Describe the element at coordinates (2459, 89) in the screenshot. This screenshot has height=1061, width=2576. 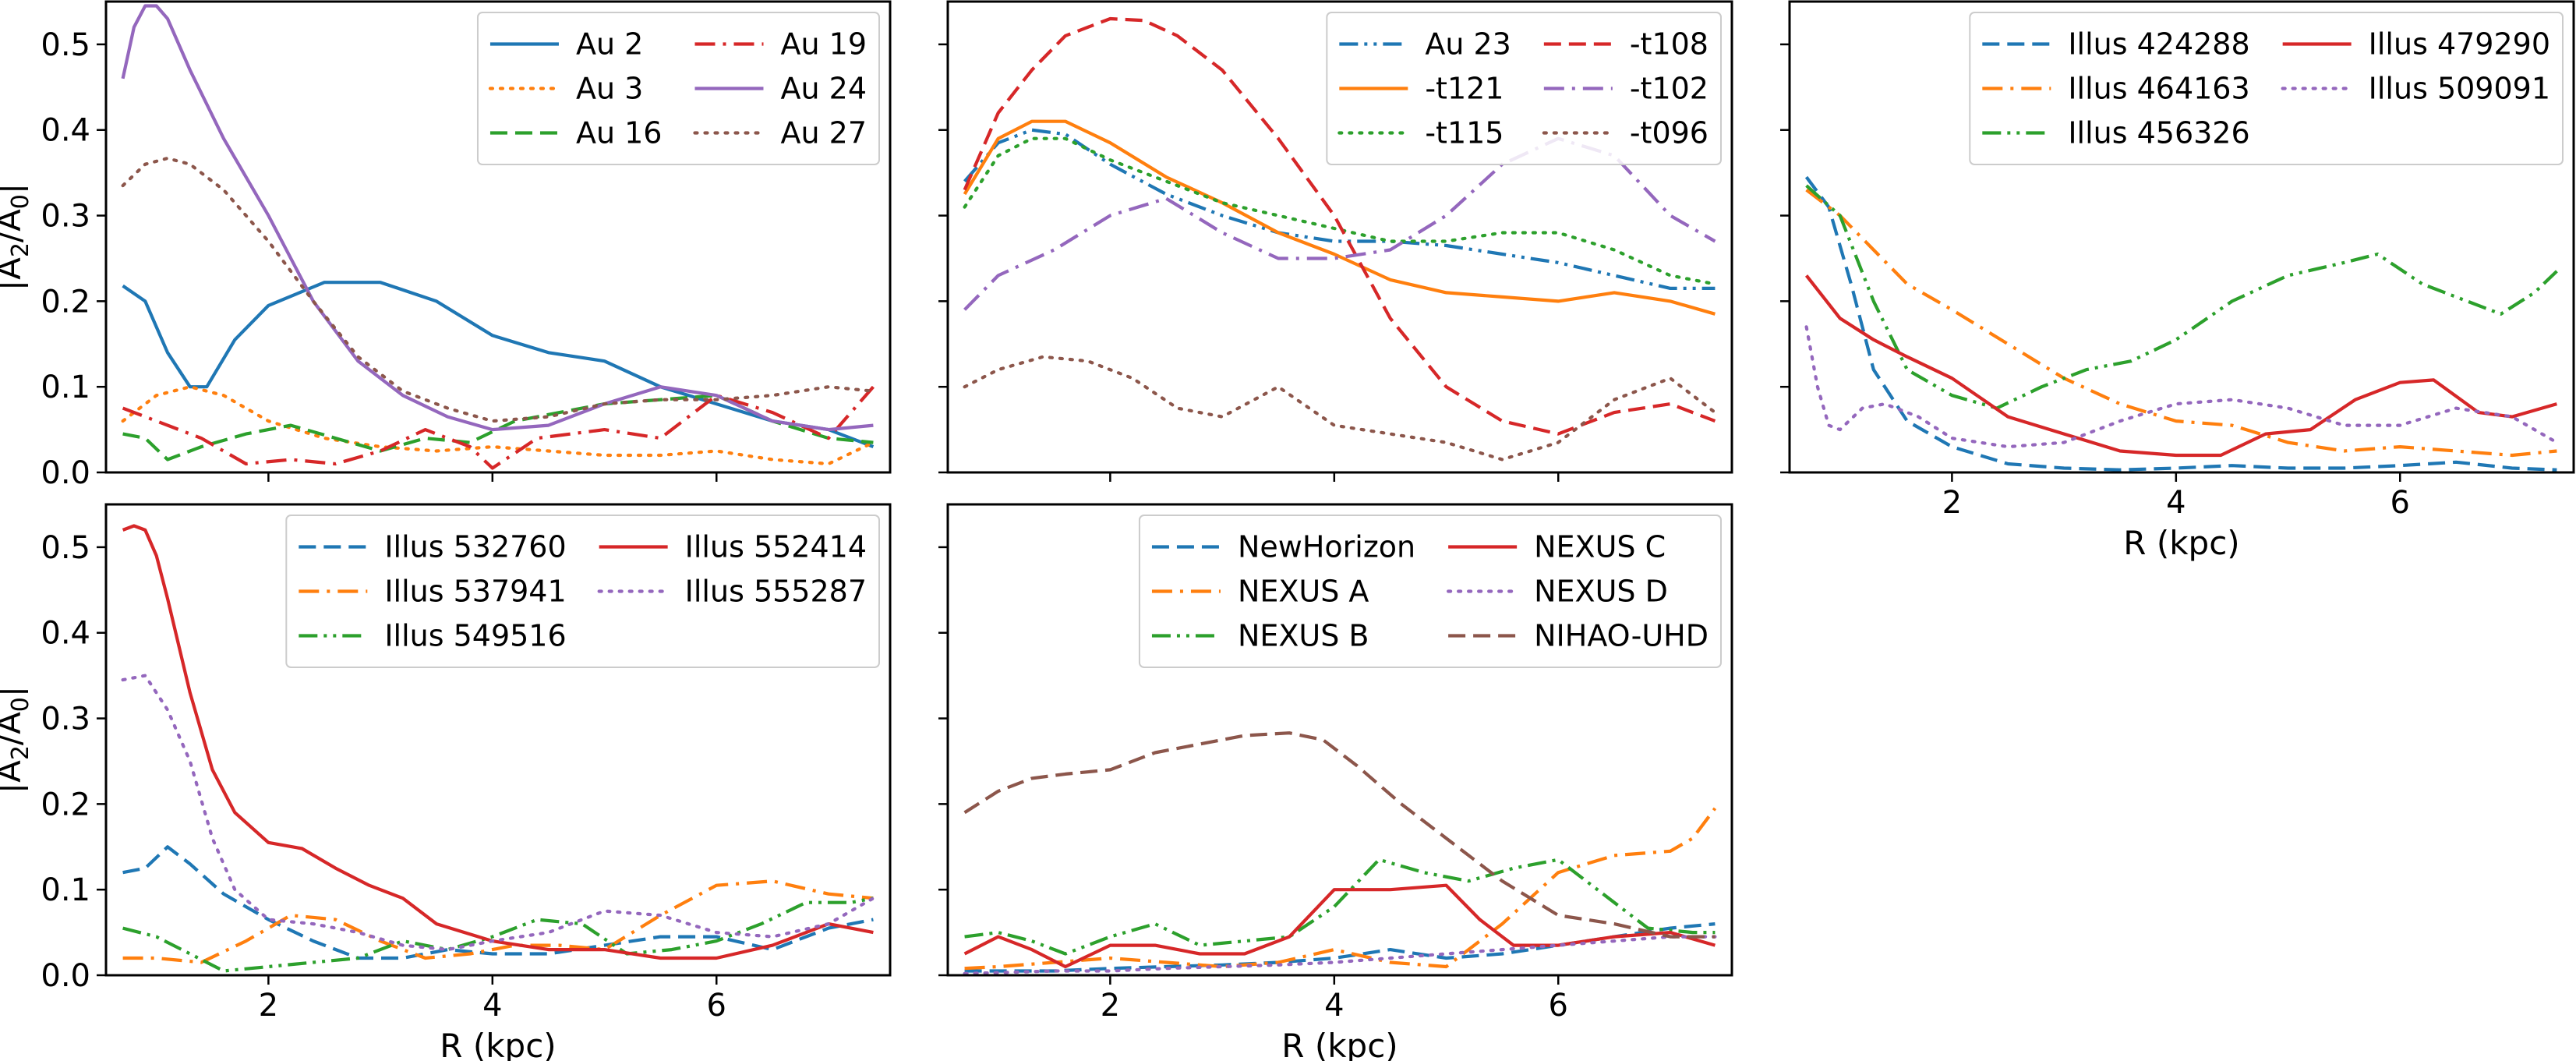
I see `legend-label-illus-509091: Illus 509091` at that location.